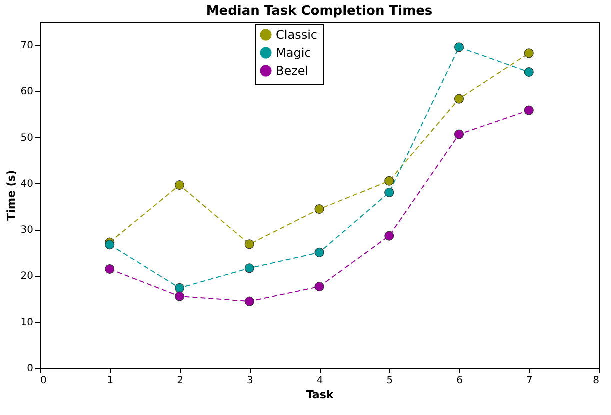  I want to click on x-tick-label: 3, so click(250, 381).